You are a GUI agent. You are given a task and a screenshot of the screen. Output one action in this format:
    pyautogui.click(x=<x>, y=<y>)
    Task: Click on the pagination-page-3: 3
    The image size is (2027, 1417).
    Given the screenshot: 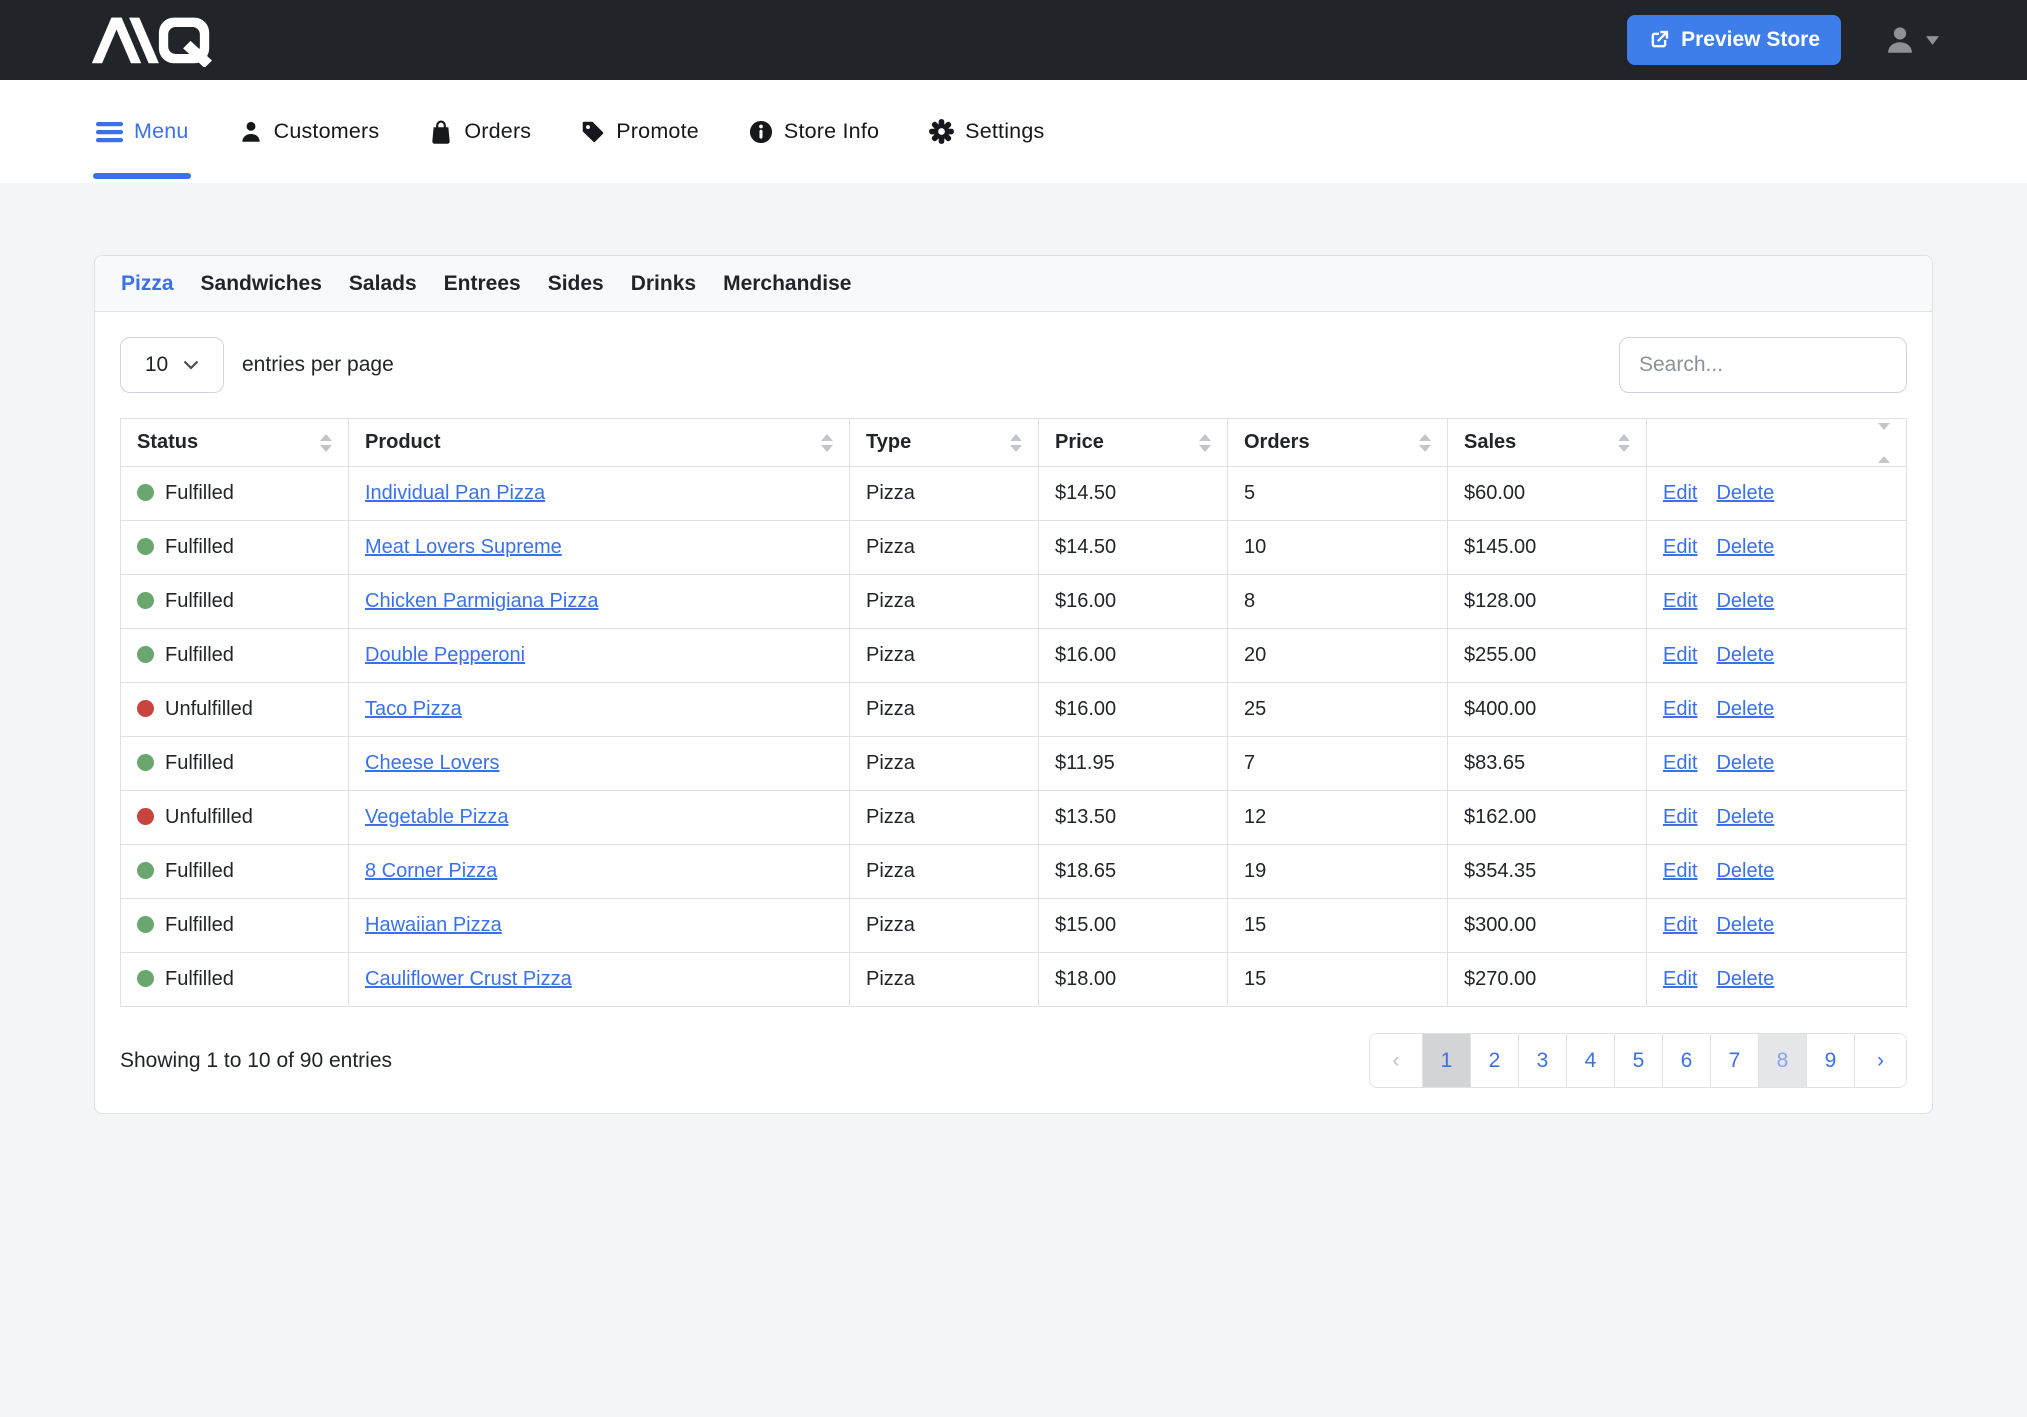 What is the action you would take?
    pyautogui.click(x=1542, y=1060)
    